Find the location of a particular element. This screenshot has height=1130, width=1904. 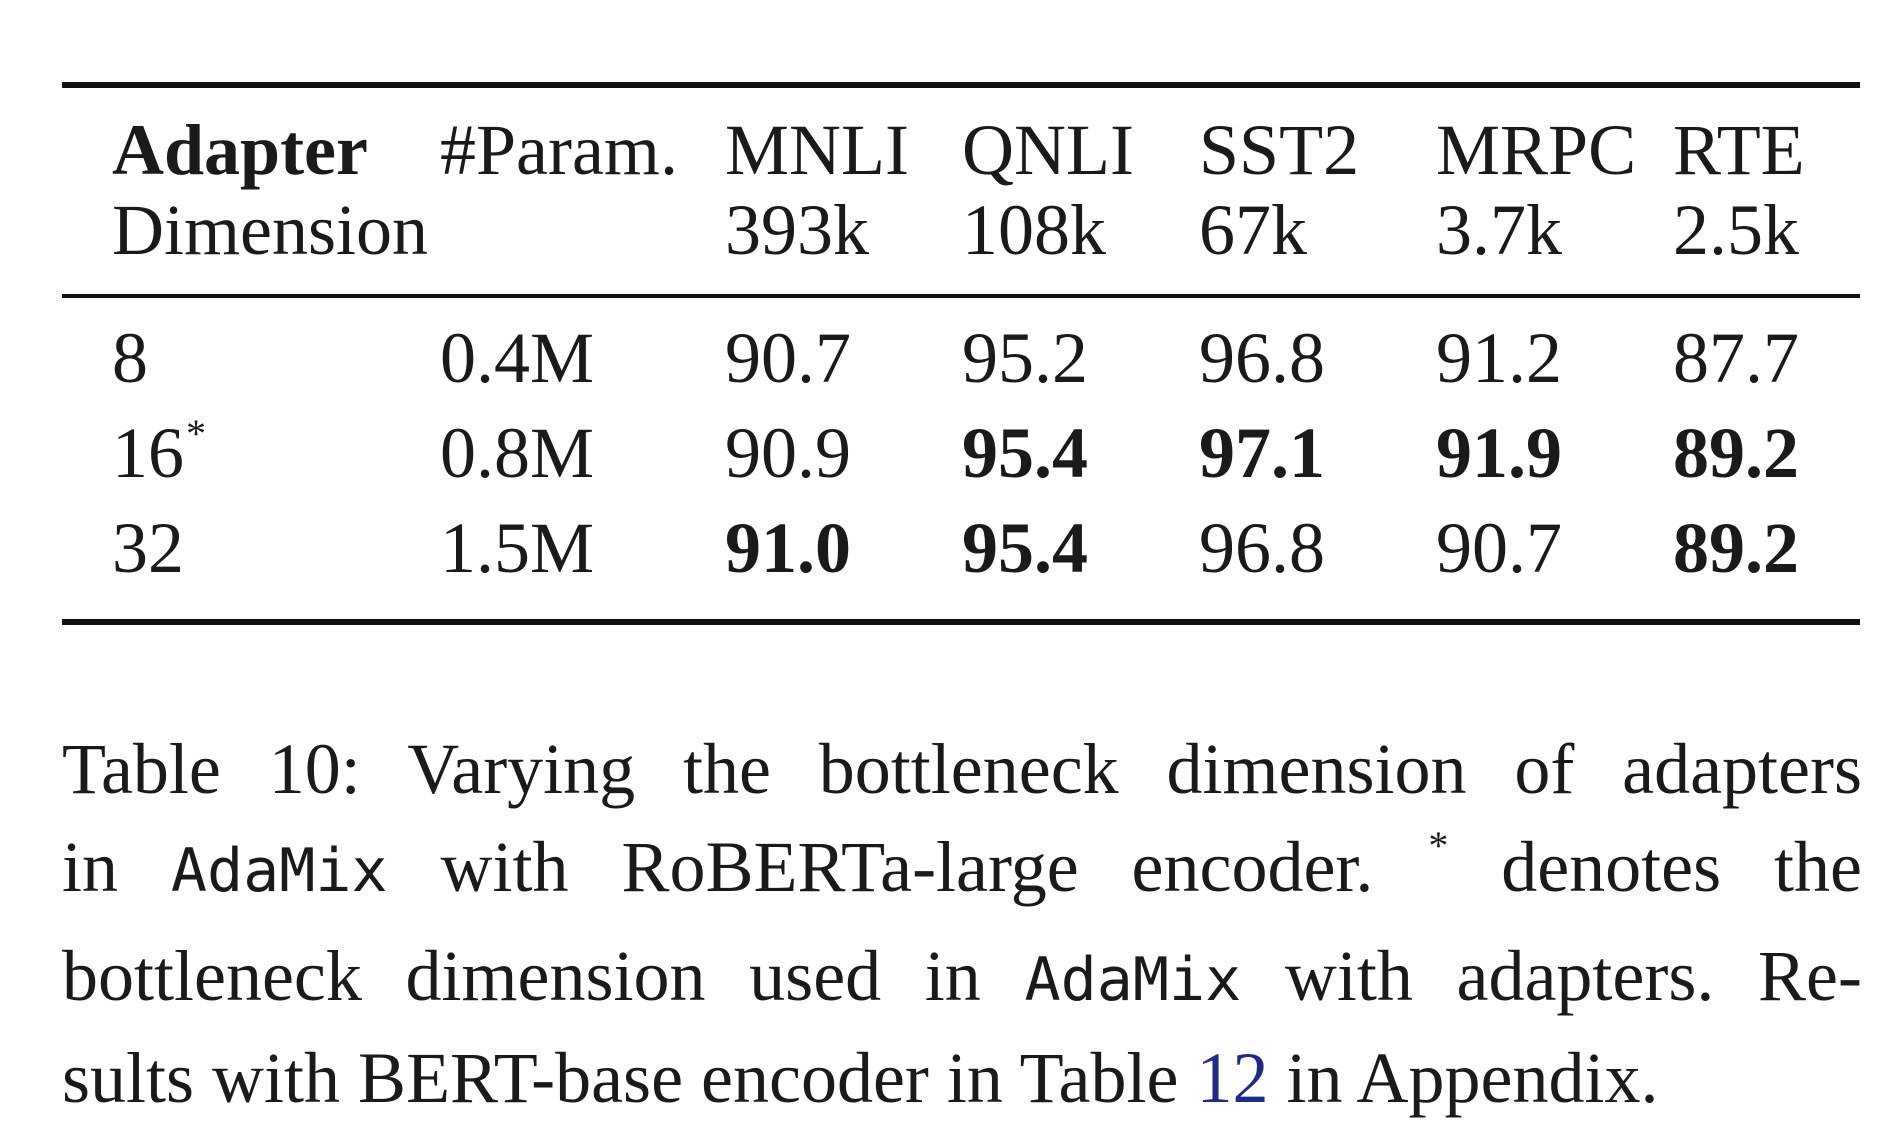

header-rte-size: 2.5k is located at coordinates (1736, 230).